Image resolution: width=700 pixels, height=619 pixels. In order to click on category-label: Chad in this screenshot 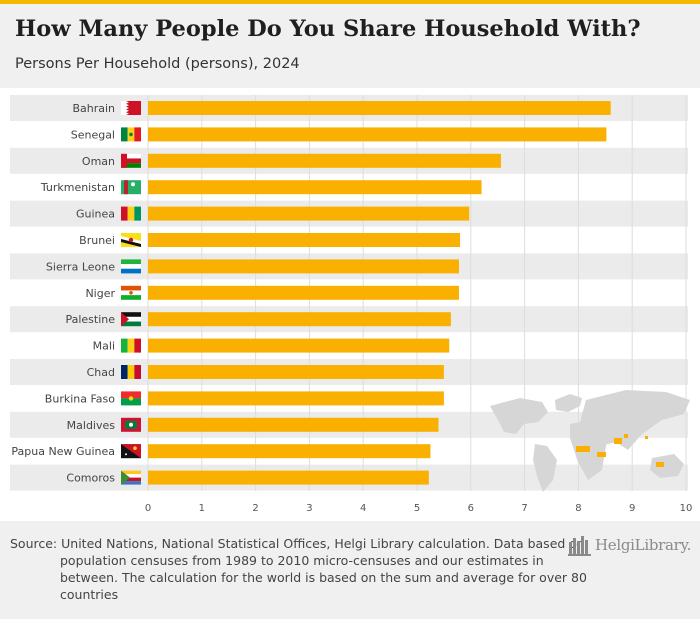, I will do `click(101, 372)`.